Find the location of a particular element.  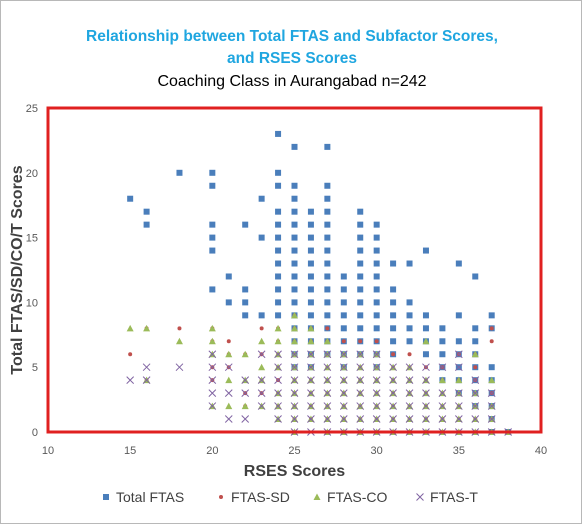

chart-title-line-2: and RSES Scores is located at coordinates (292, 58).